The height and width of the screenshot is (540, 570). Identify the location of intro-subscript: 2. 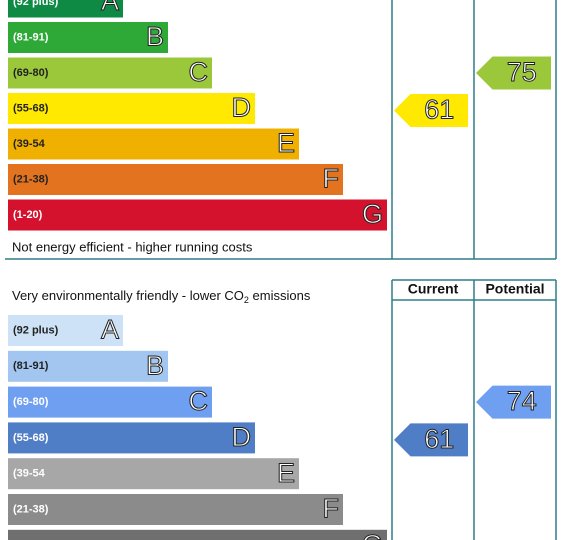
(246, 300).